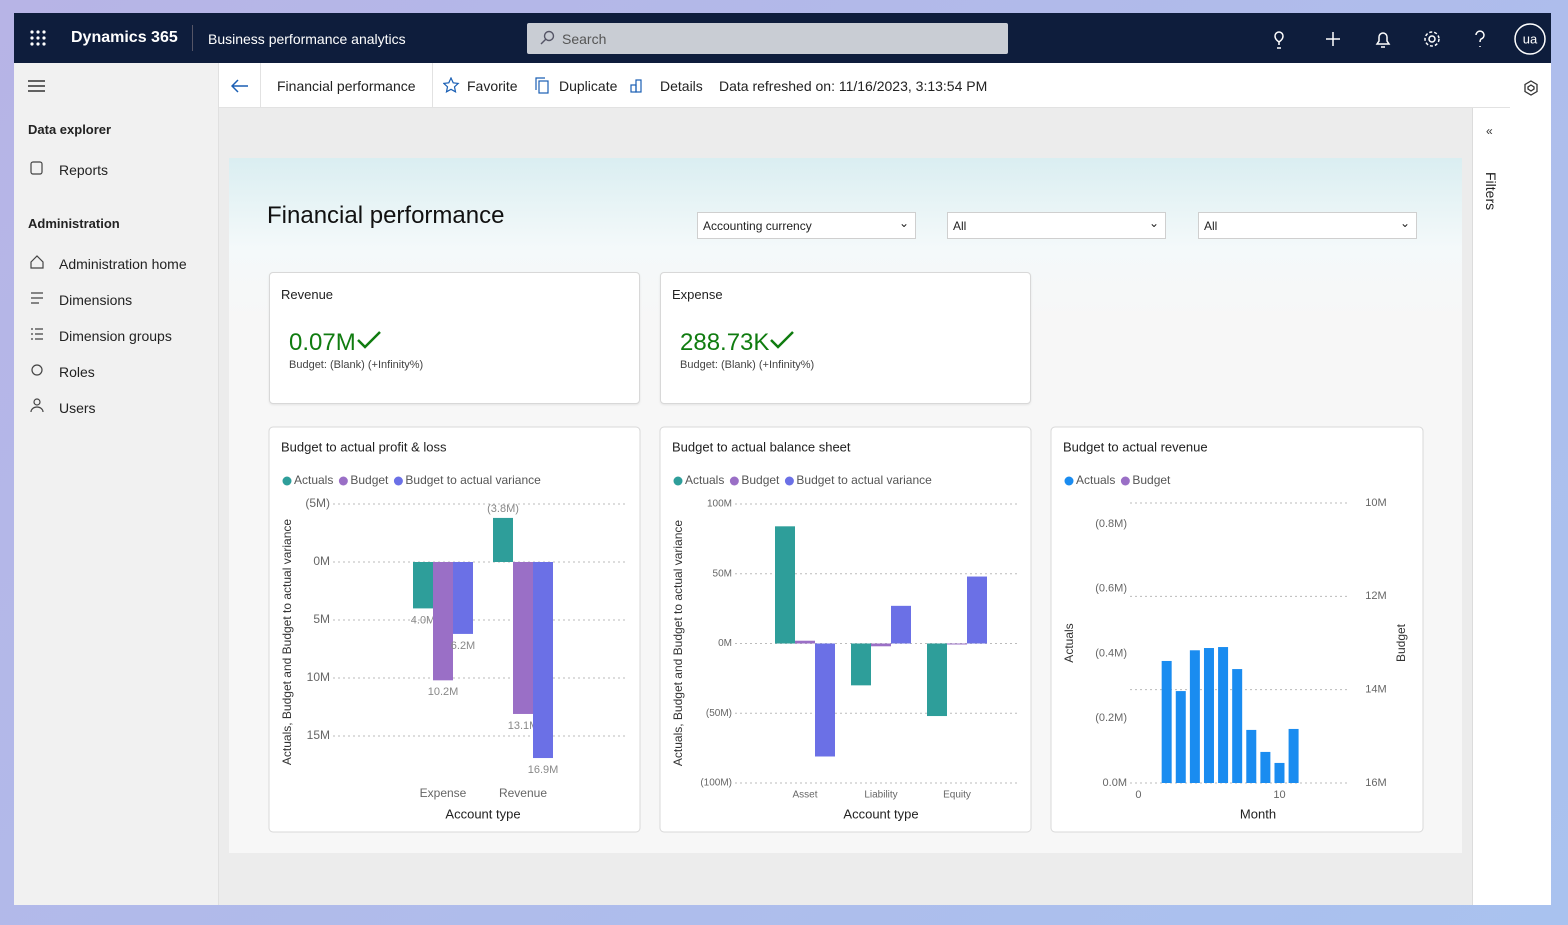 The image size is (1568, 925). What do you see at coordinates (588, 86) in the screenshot?
I see `duplicate-button: Duplicate` at bounding box center [588, 86].